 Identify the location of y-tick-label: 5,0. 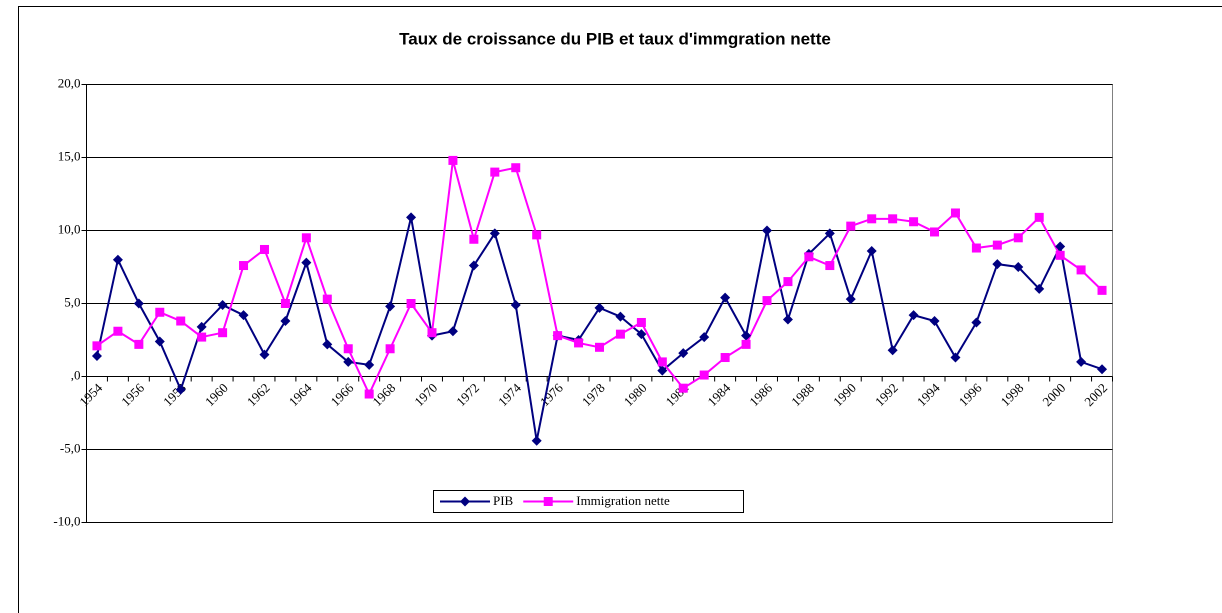
(72, 301).